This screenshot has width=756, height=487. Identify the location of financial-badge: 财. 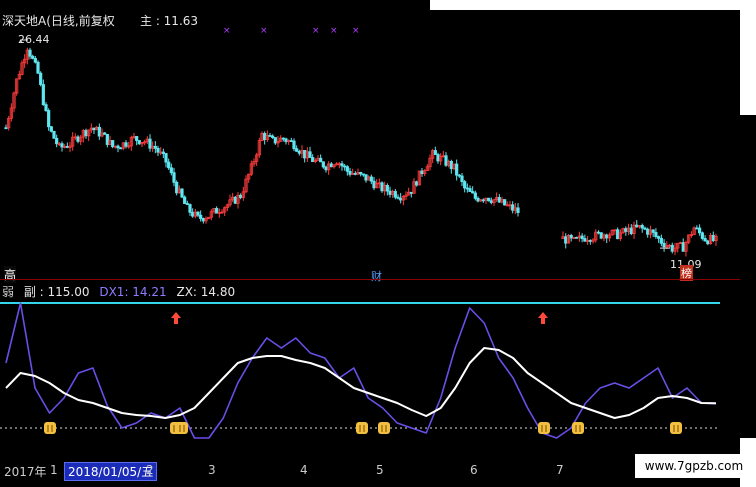
(376, 276).